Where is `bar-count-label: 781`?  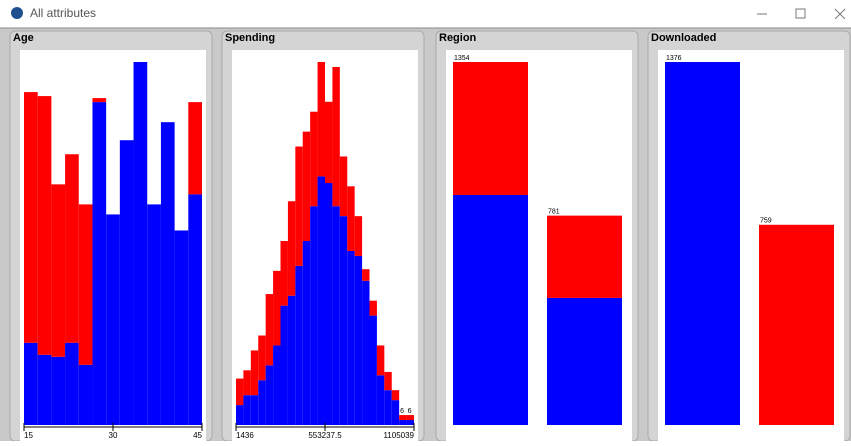
bar-count-label: 781 is located at coordinates (554, 211).